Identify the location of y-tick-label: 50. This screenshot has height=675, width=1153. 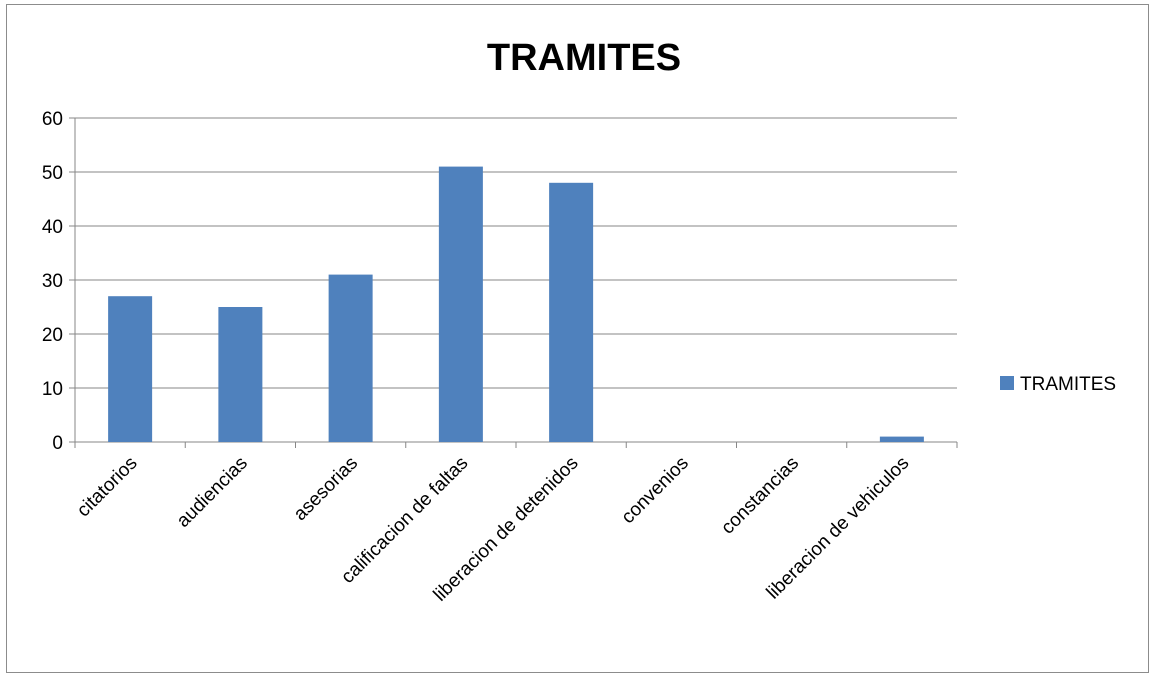
(52, 173).